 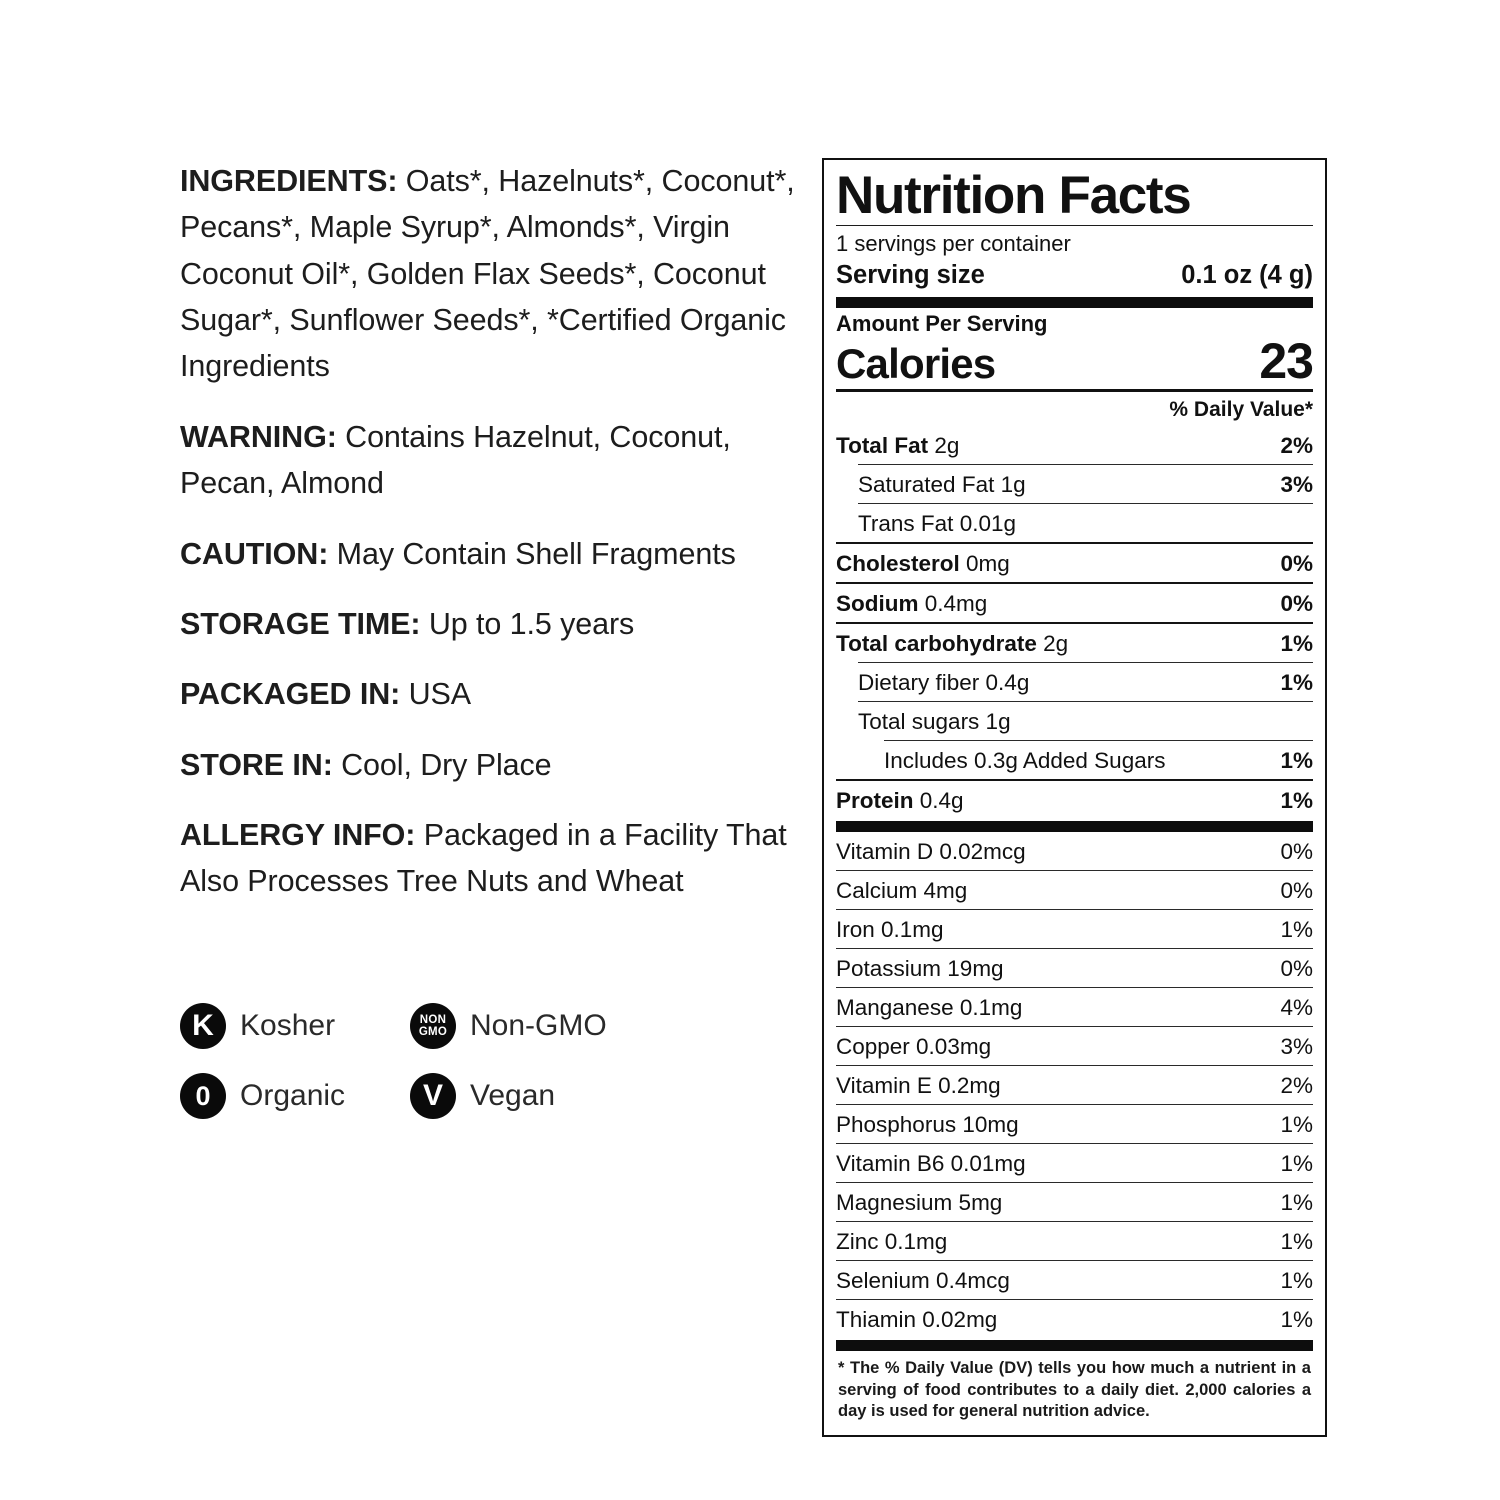 I want to click on nutrient-line: Total sugars 1g, so click(x=1085, y=720).